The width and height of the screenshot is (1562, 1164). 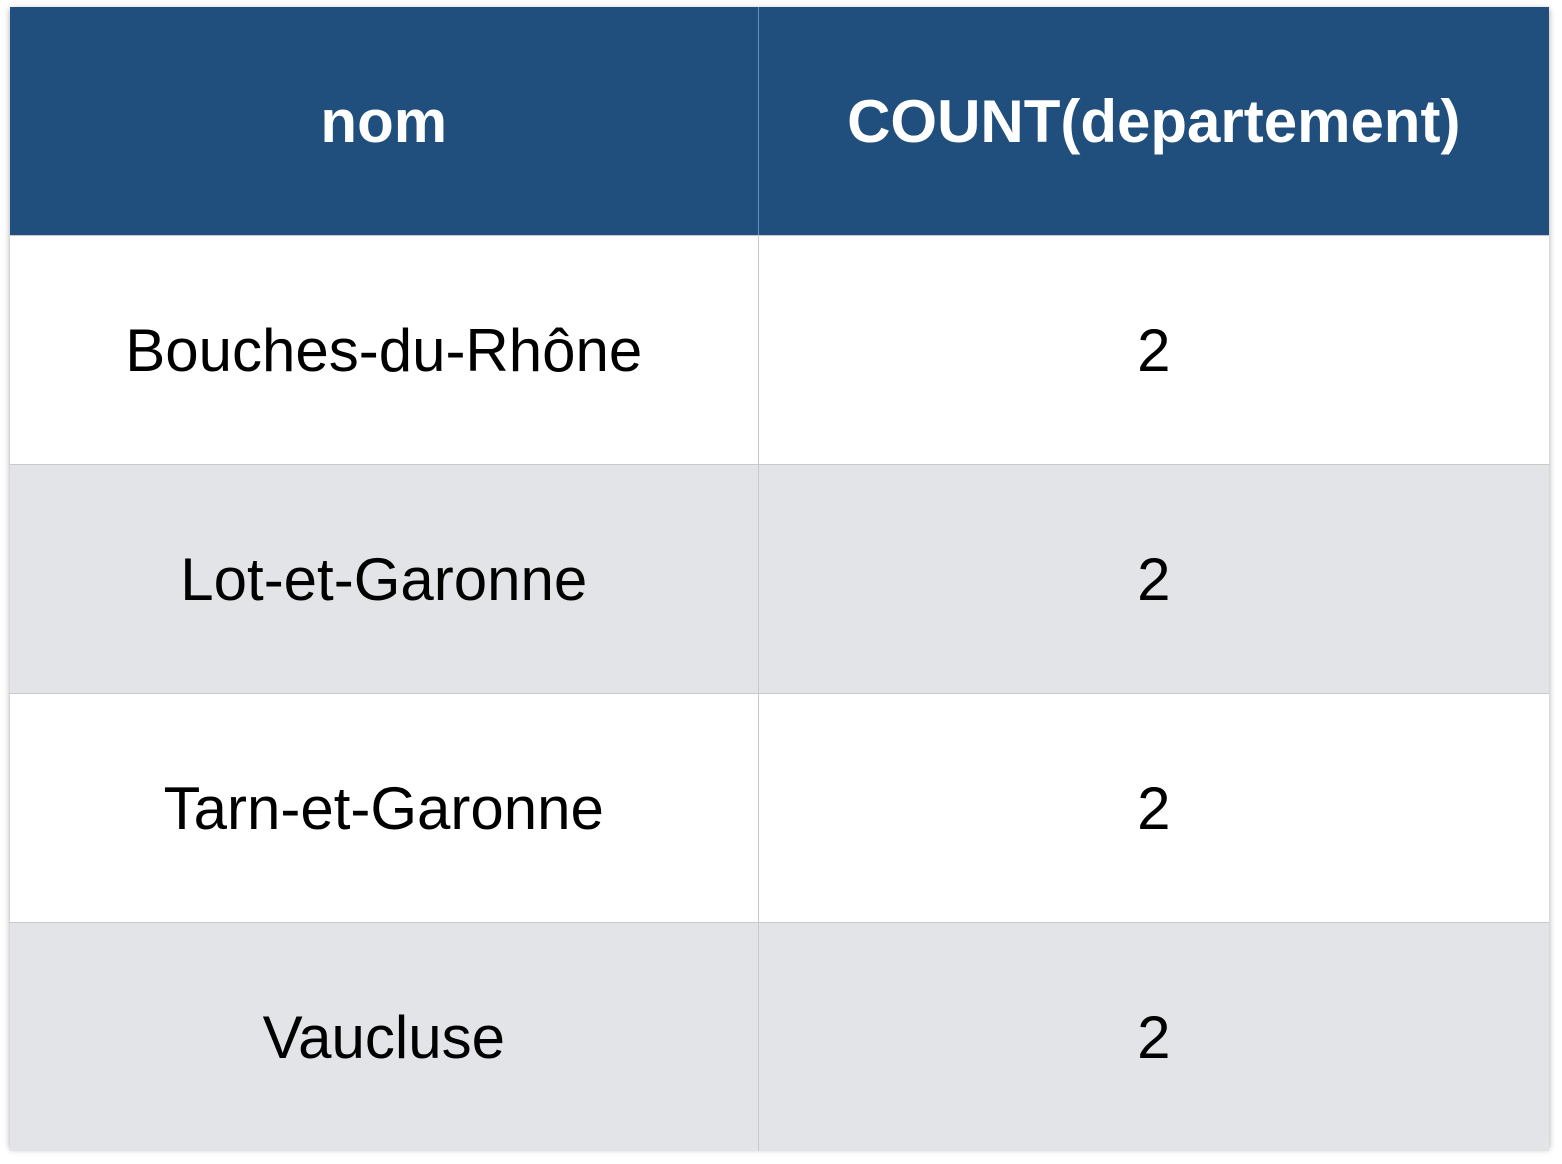 What do you see at coordinates (384, 579) in the screenshot?
I see `cell-nom: Lot-et-Garonne` at bounding box center [384, 579].